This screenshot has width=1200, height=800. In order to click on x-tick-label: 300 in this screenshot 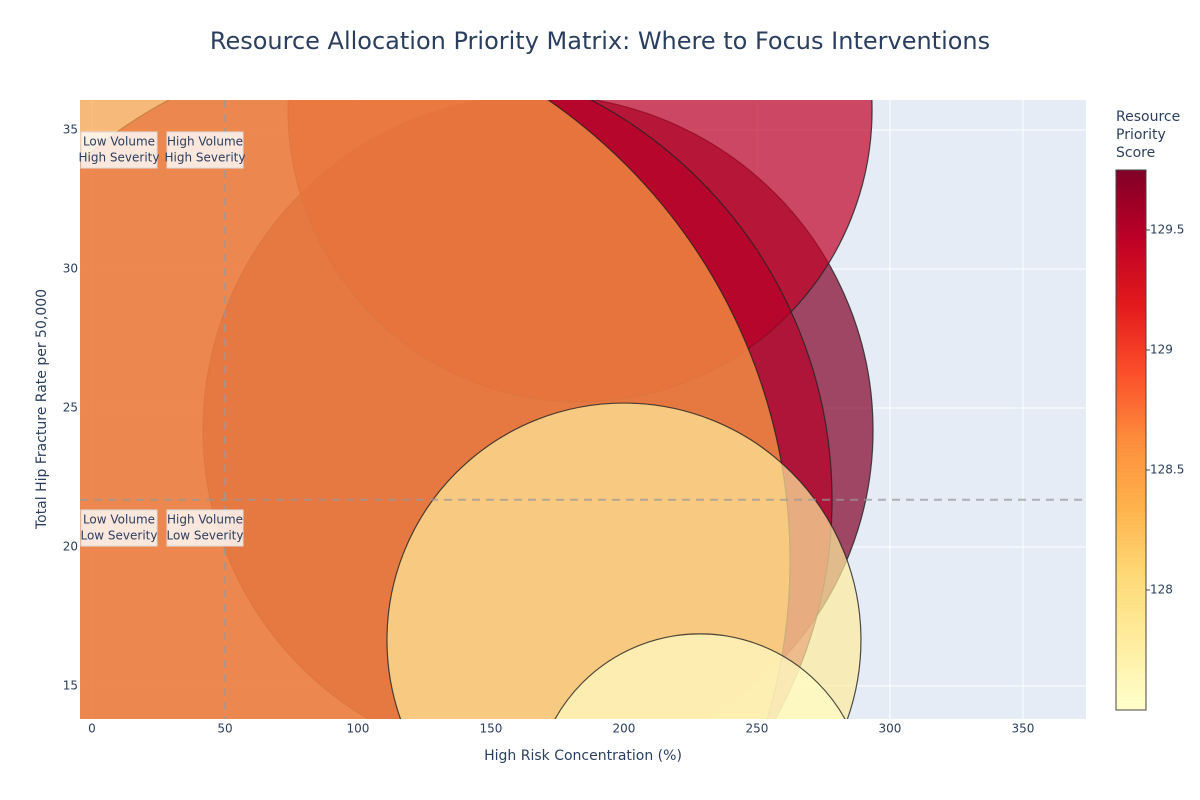, I will do `click(890, 729)`.